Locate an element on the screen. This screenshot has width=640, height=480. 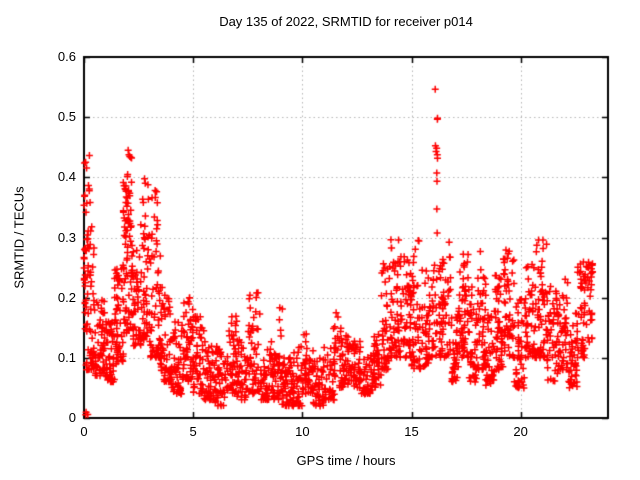
y-tick-label: 0 is located at coordinates (72, 417).